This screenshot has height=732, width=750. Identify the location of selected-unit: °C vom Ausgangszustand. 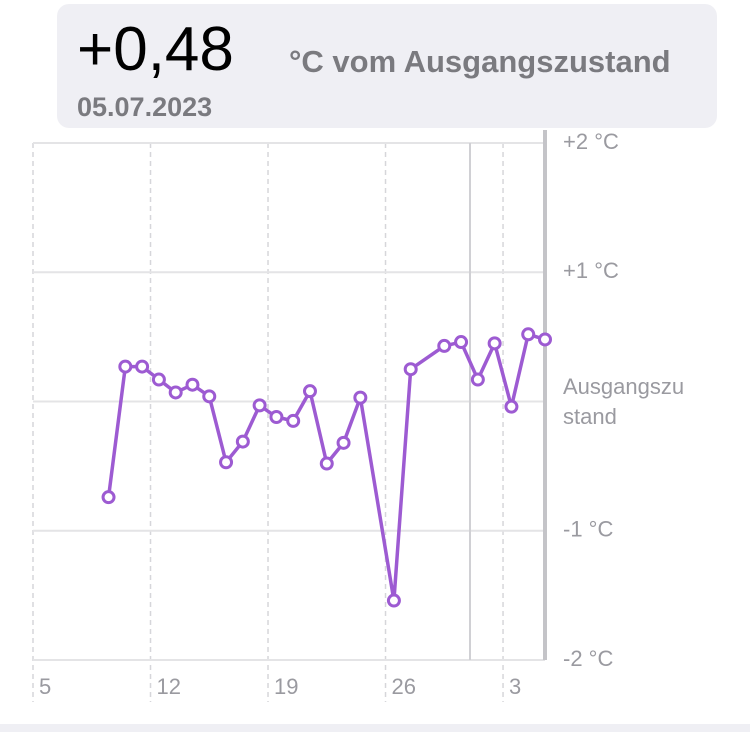
(480, 61).